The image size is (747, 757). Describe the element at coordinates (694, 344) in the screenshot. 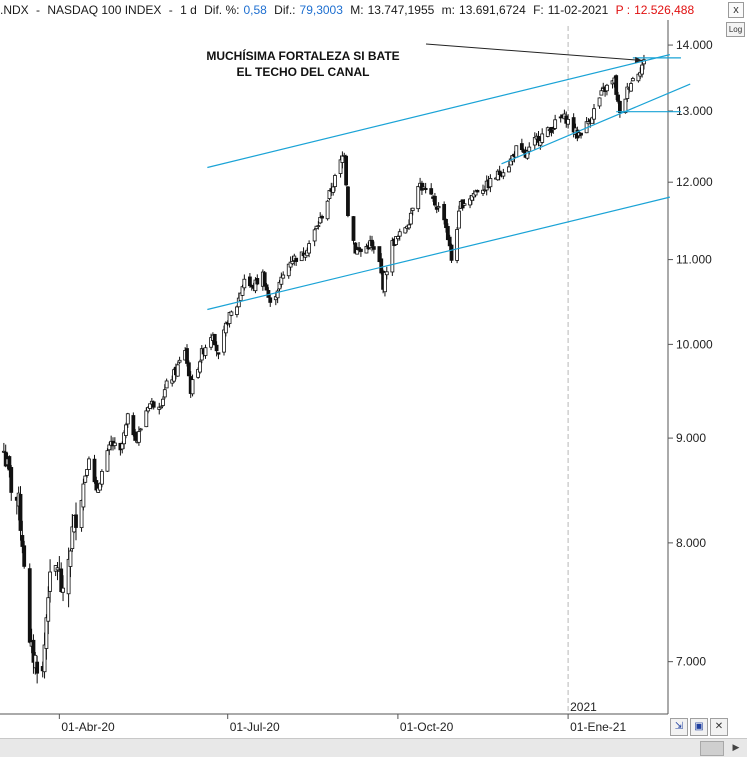

I see `y-tick-label: 10.000` at that location.